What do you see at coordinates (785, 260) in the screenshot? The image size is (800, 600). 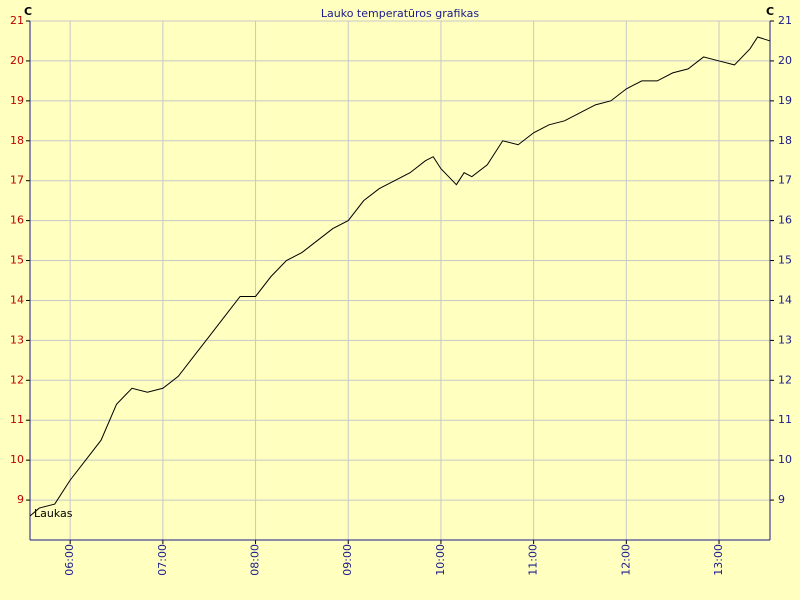 I see `y2-tick-label: 15` at bounding box center [785, 260].